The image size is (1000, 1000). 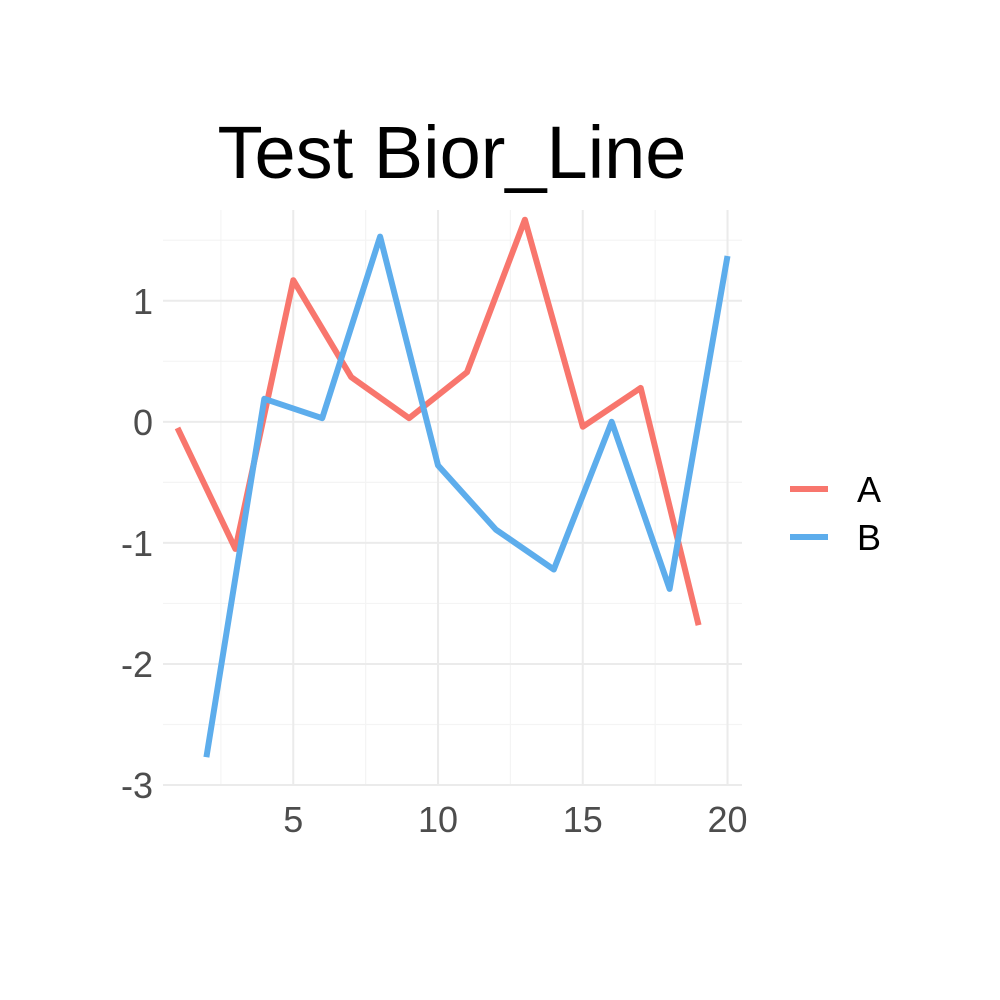 I want to click on y-axis-ticks: 1 0 -1 -2 -3, so click(x=137, y=543).